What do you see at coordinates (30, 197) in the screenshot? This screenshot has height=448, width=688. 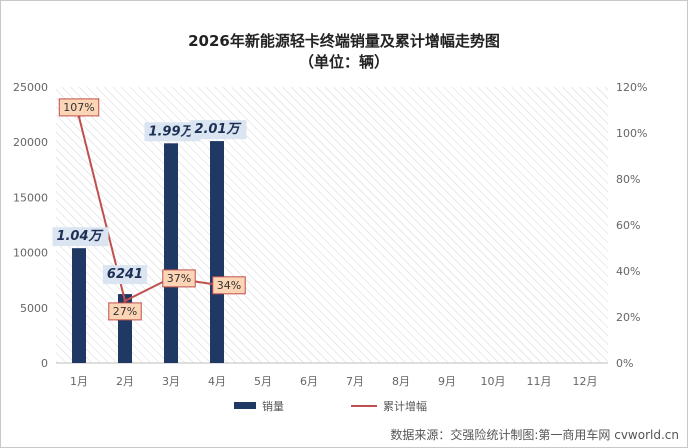 I see `y-left-tick-label: 15000` at bounding box center [30, 197].